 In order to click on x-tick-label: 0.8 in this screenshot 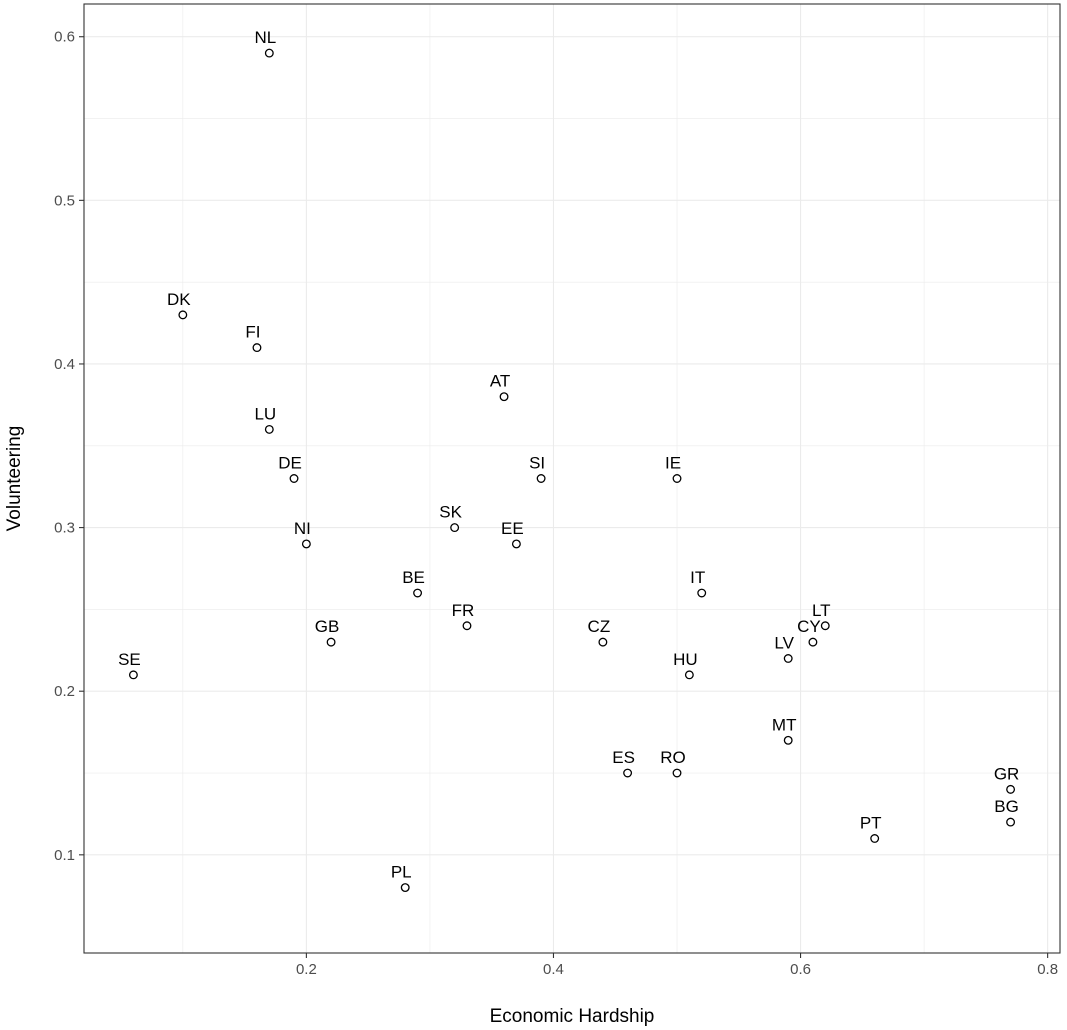, I will do `click(1047, 969)`.